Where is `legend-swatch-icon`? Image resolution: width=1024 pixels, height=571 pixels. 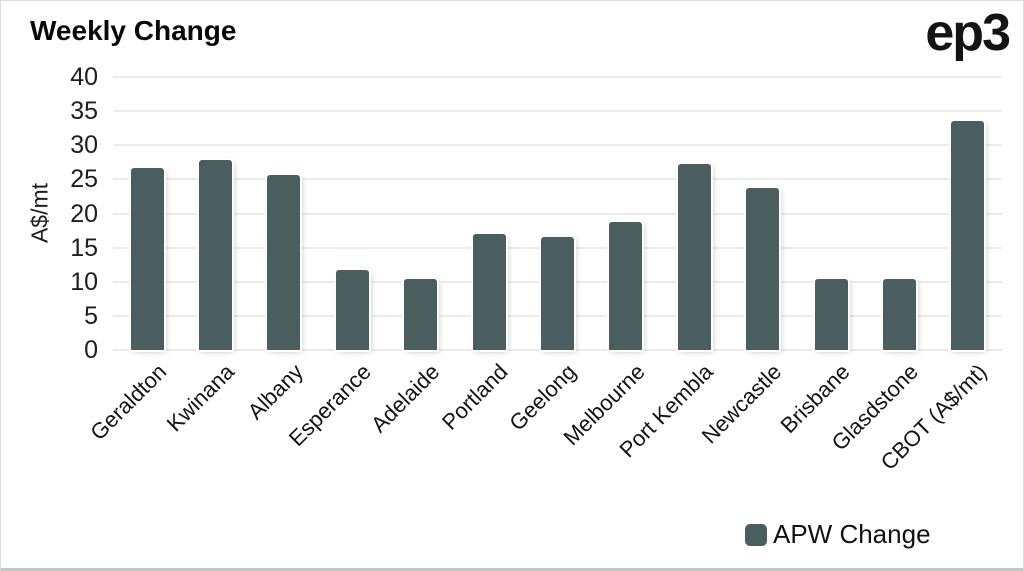
legend-swatch-icon is located at coordinates (756, 534).